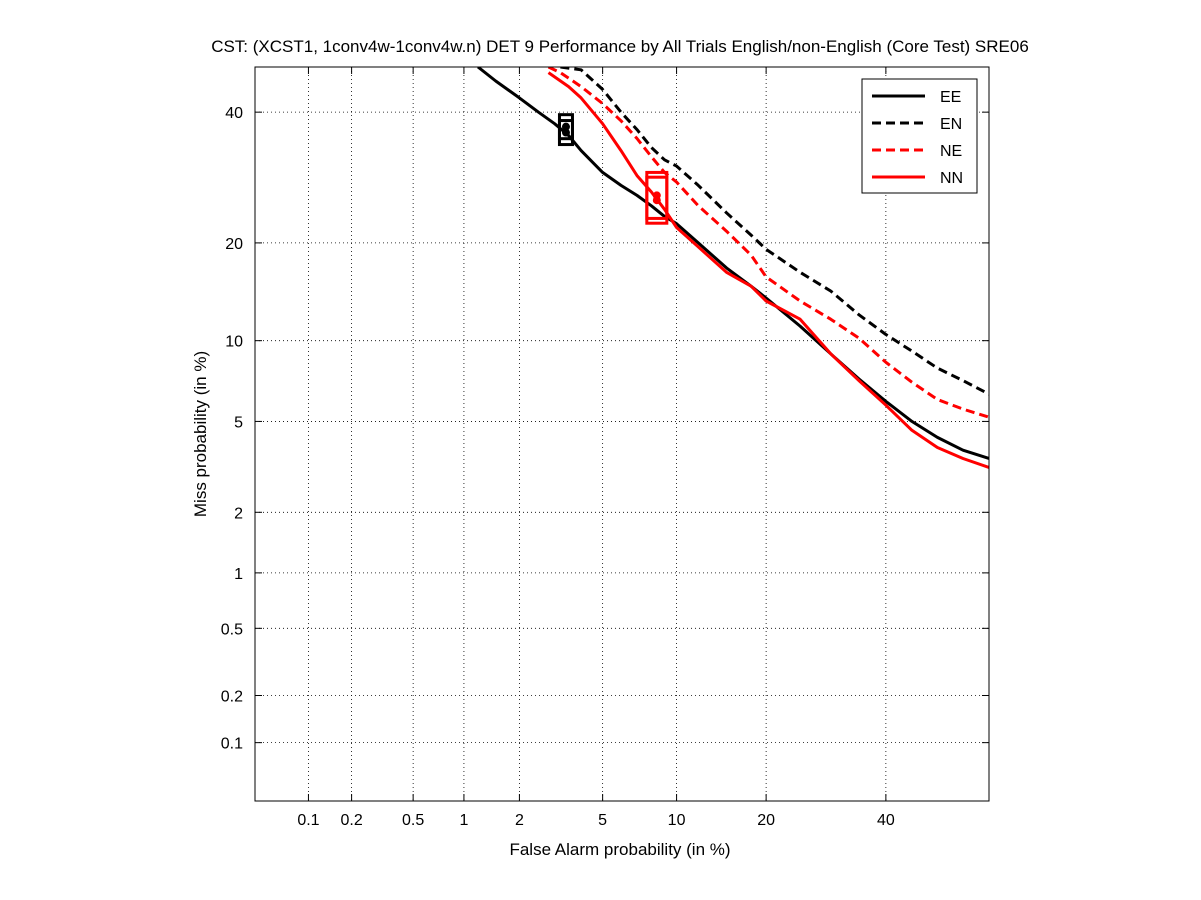 The height and width of the screenshot is (900, 1201). Describe the element at coordinates (234, 113) in the screenshot. I see `y-tick-label: 40` at that location.